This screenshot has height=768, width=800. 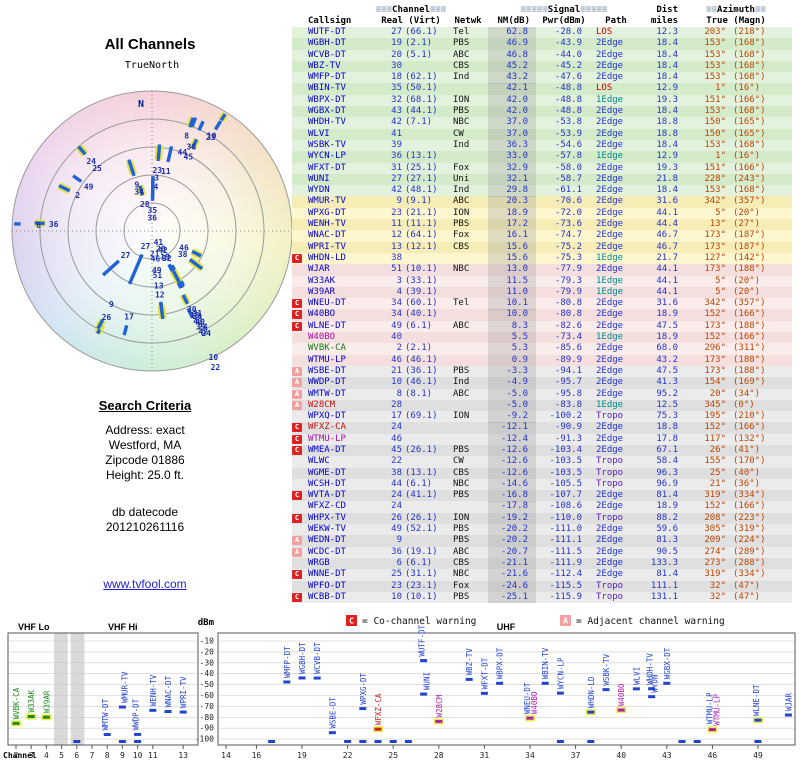 What do you see at coordinates (667, 551) in the screenshot?
I see `distance-miles: 90.5` at bounding box center [667, 551].